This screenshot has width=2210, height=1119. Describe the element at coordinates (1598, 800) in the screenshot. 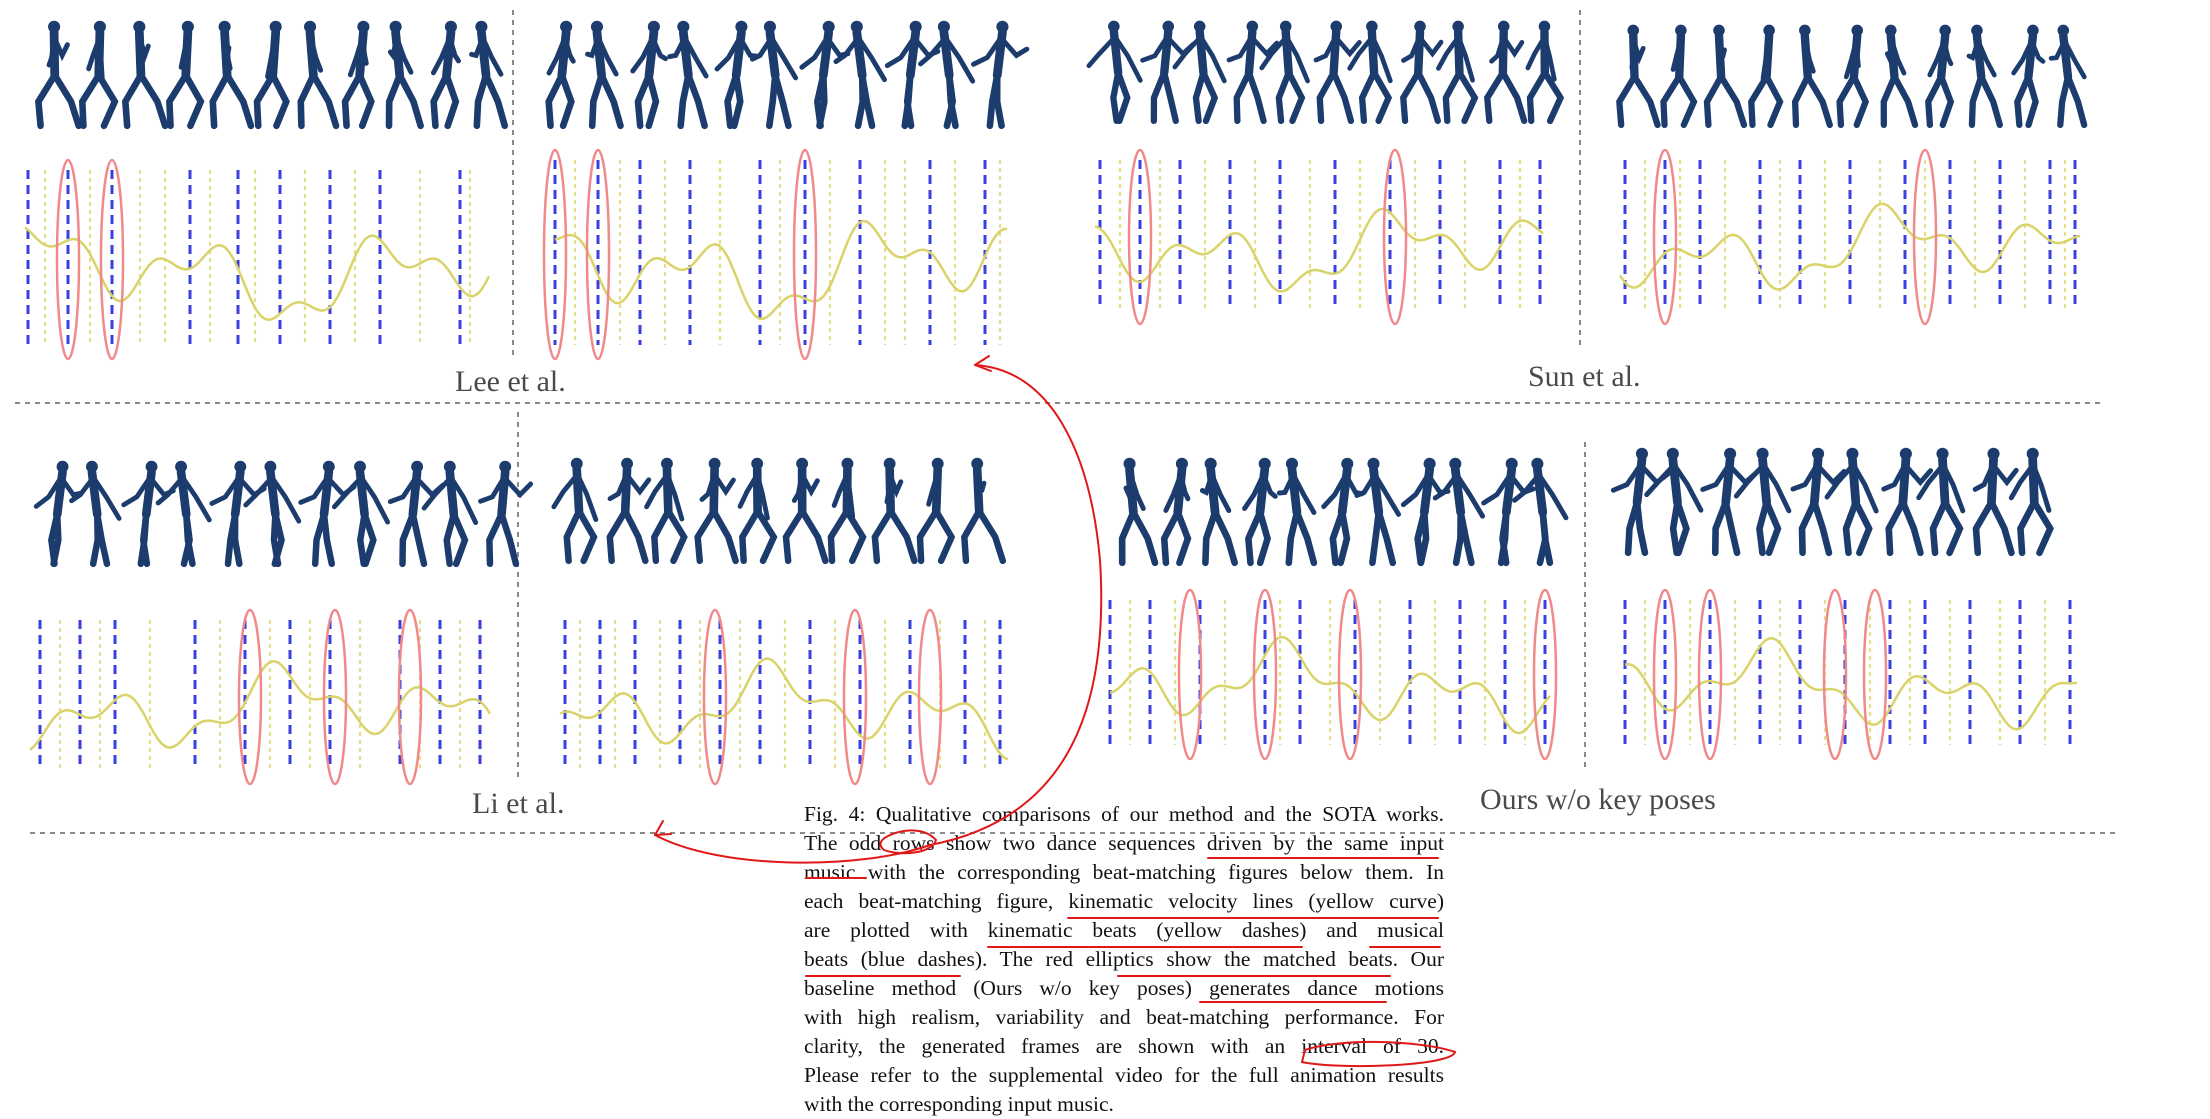

I see `label-ours: Ours w/o key poses` at that location.